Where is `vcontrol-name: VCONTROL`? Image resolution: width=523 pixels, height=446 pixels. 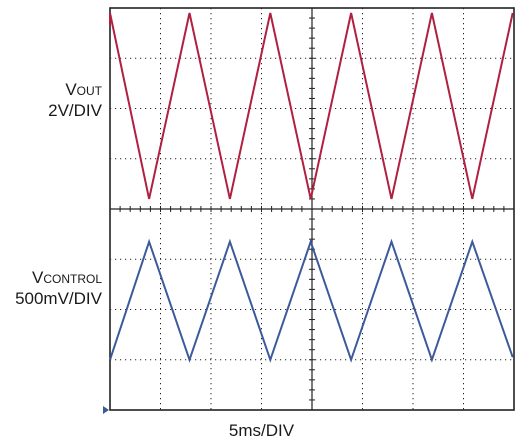
vcontrol-name: VCONTROL is located at coordinates (66, 277).